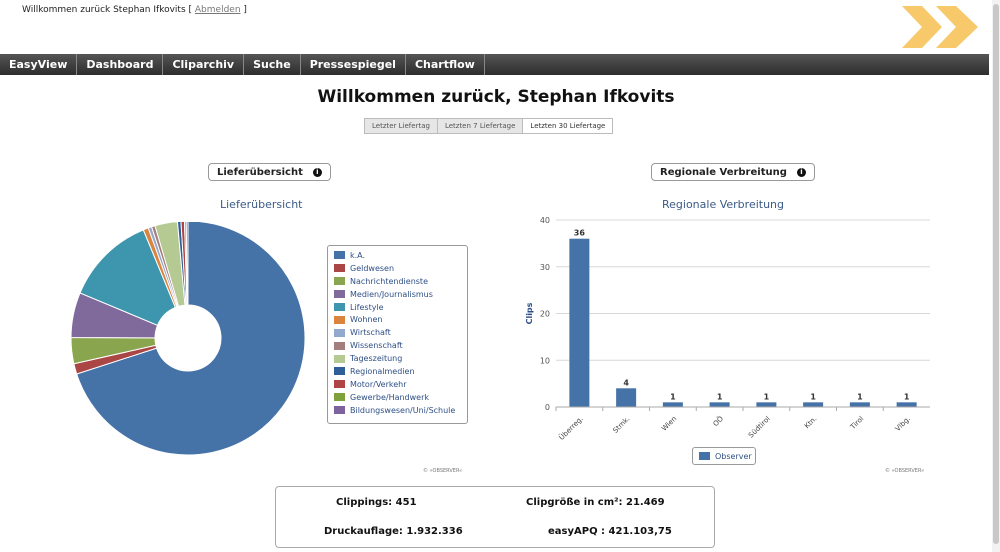 The height and width of the screenshot is (552, 1000). What do you see at coordinates (445, 64) in the screenshot?
I see `nav-chartflow: Chartflow` at bounding box center [445, 64].